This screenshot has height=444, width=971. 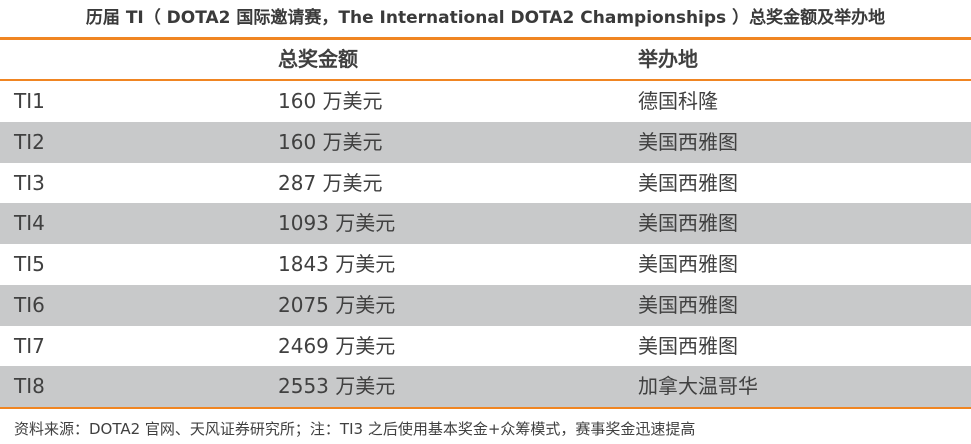 I want to click on cell-prize: 2553 万美元, so click(x=337, y=386).